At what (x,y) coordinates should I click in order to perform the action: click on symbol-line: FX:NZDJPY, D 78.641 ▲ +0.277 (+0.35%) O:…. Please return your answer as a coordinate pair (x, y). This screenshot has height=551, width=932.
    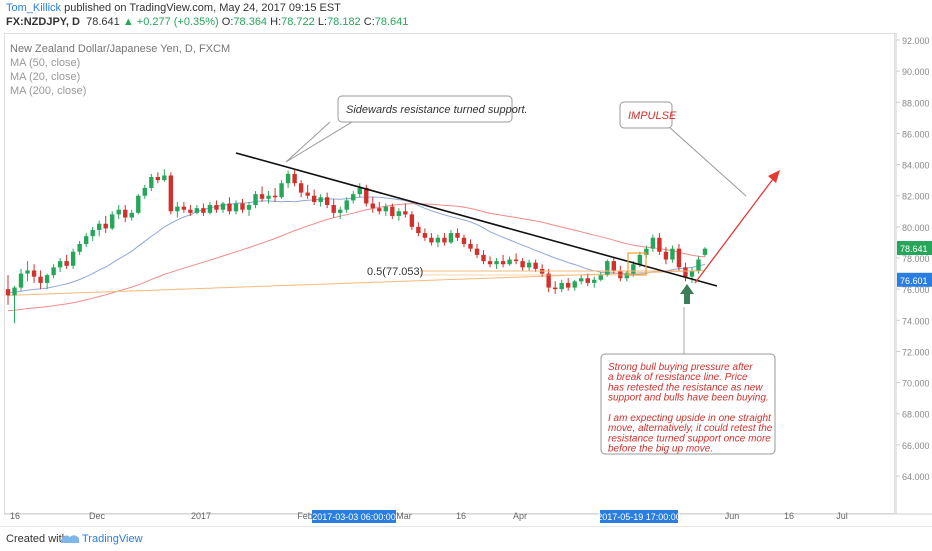
    Looking at the image, I should click on (207, 22).